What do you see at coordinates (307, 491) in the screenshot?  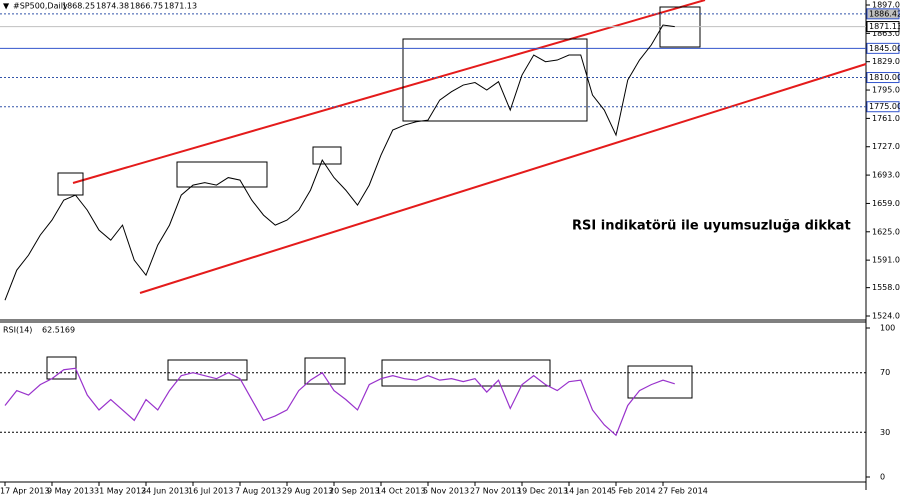 I see `x-tick-label: 29 Aug 2013` at bounding box center [307, 491].